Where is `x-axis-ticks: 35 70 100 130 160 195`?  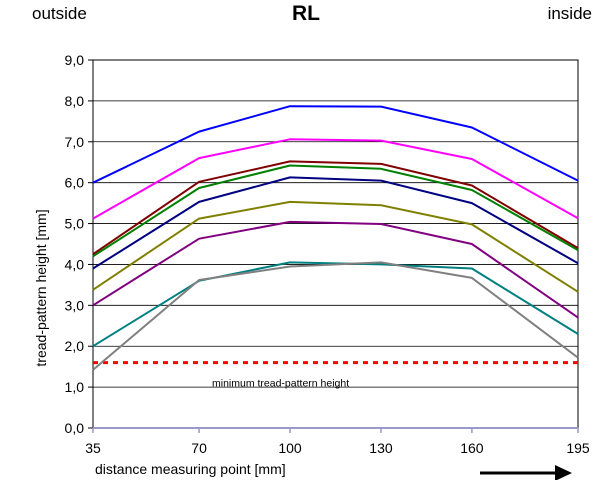 x-axis-ticks: 35 70 100 130 160 195 is located at coordinates (337, 442).